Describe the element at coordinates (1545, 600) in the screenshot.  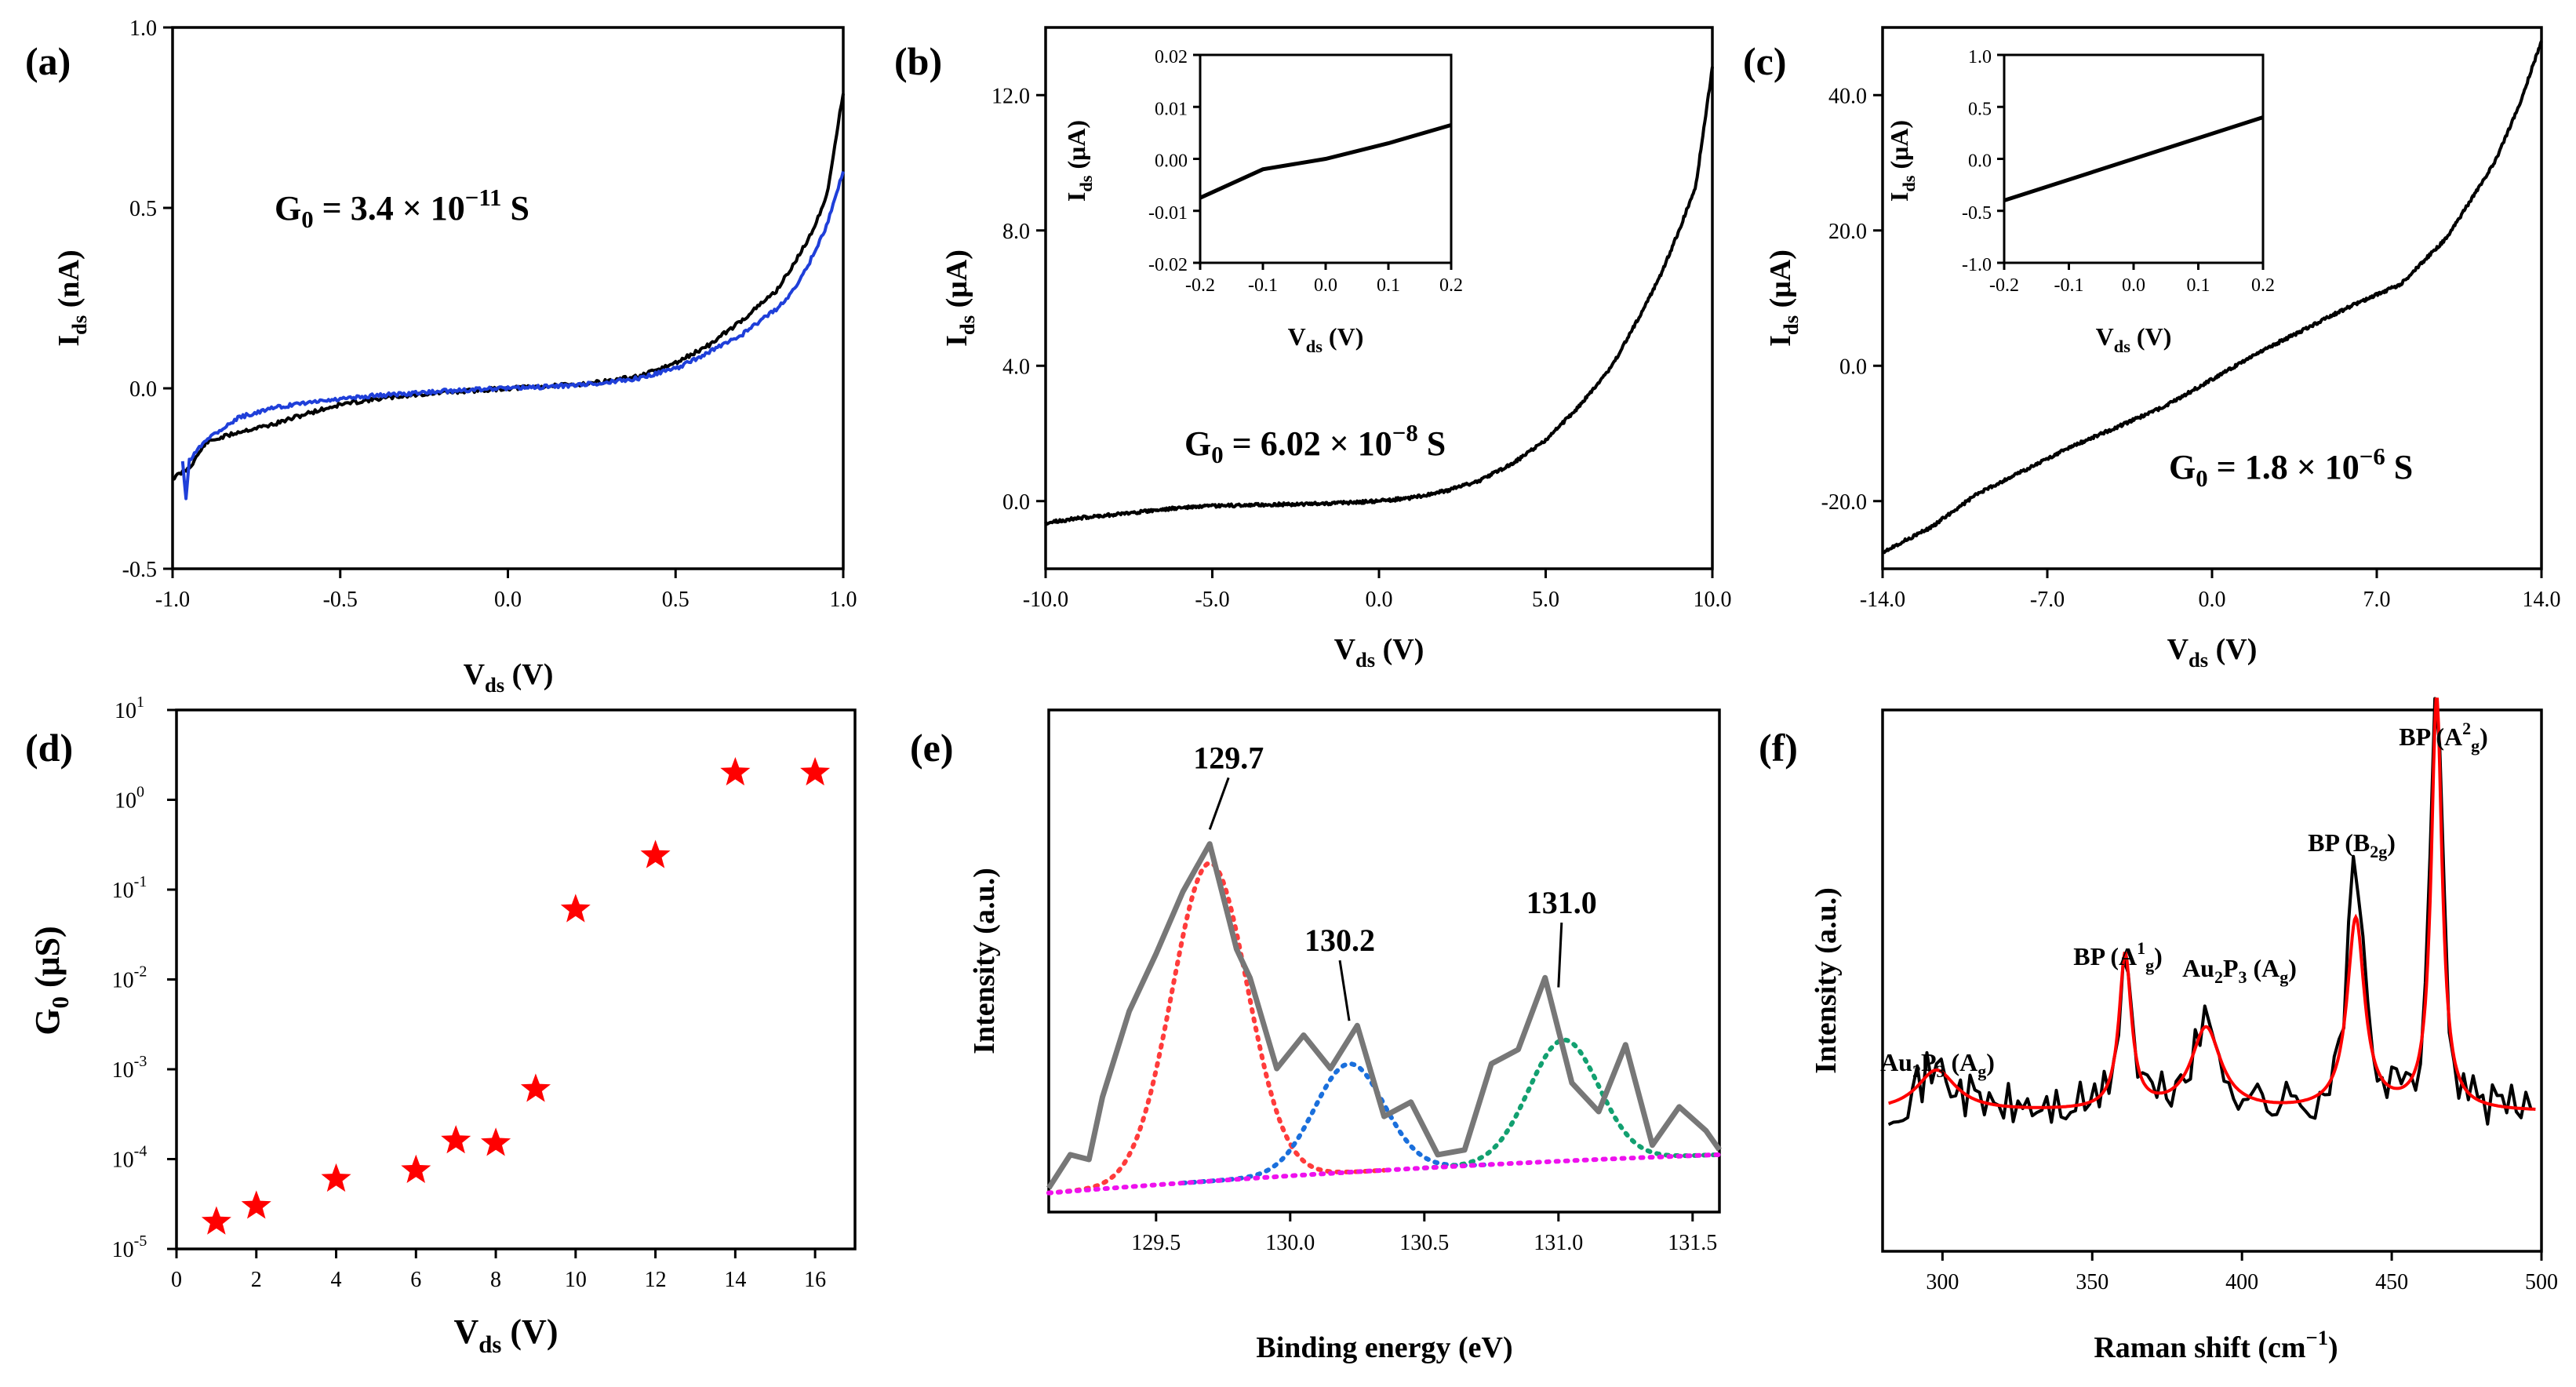
I see `panel-b-x-tick-label-3: 5.0` at that location.